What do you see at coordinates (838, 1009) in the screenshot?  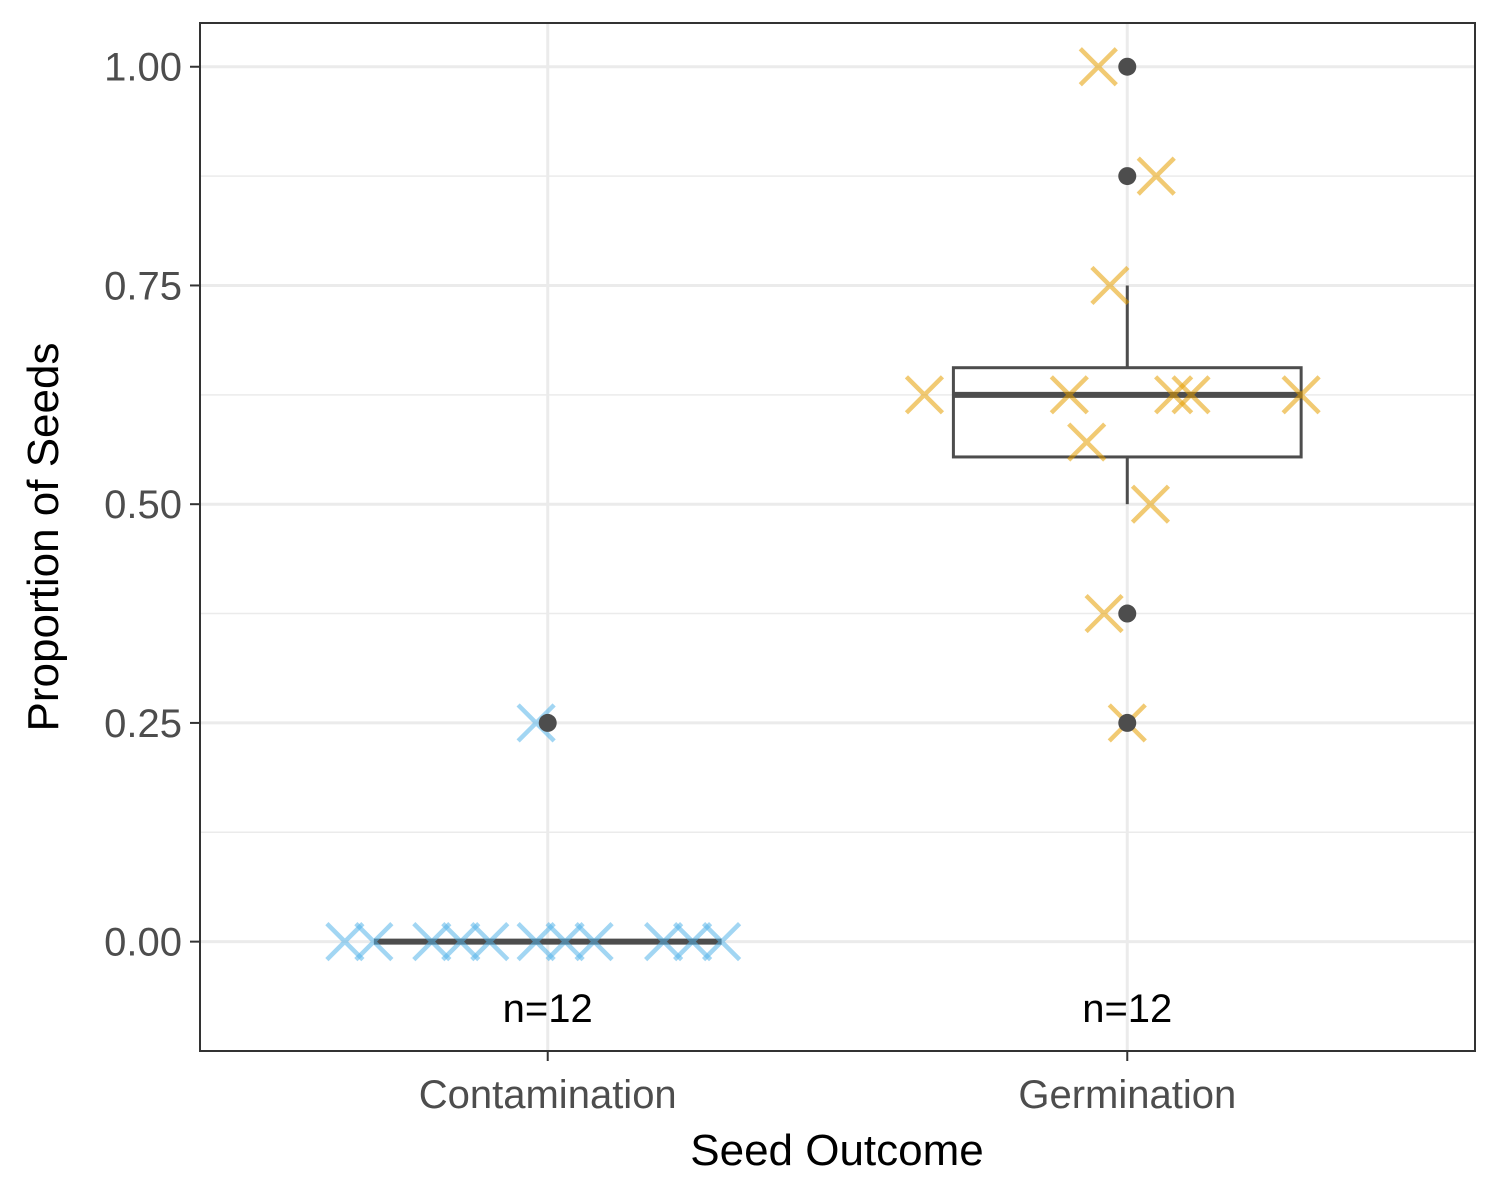 I see `n-labels: n=12 n=12` at bounding box center [838, 1009].